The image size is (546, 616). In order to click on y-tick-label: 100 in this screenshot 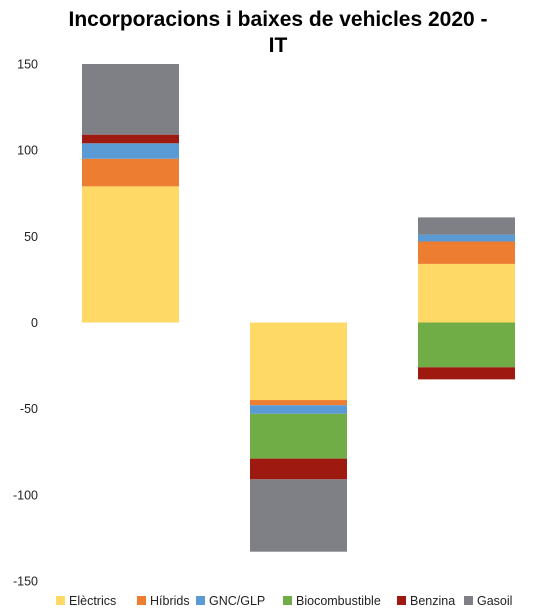, I will do `click(27, 151)`.